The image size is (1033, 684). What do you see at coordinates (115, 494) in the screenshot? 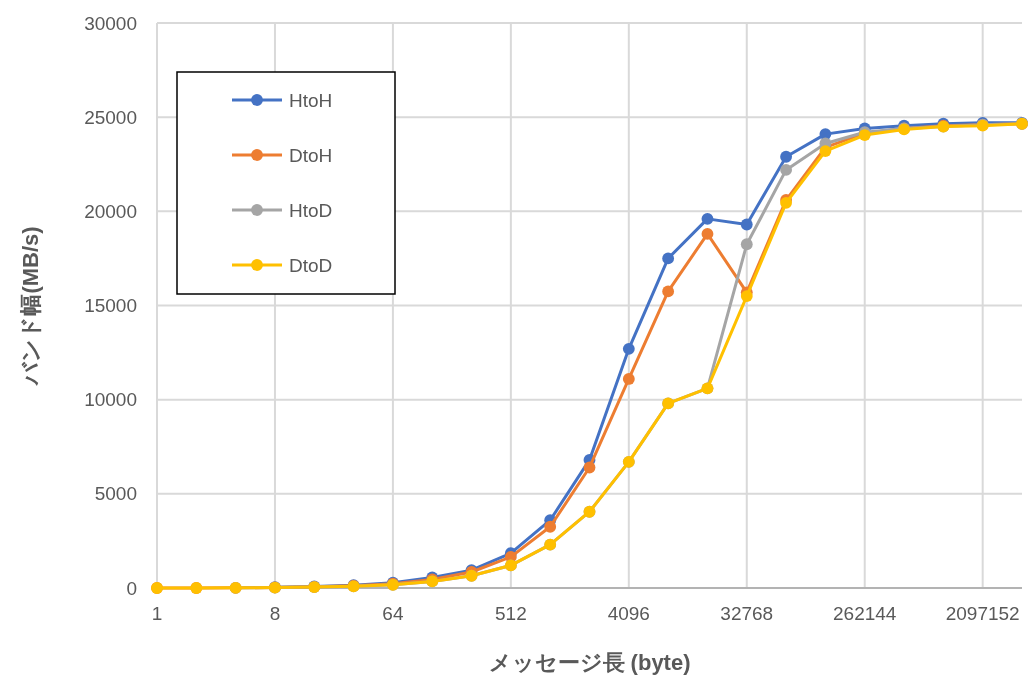
I see `y-tick-label: 5000` at bounding box center [115, 494].